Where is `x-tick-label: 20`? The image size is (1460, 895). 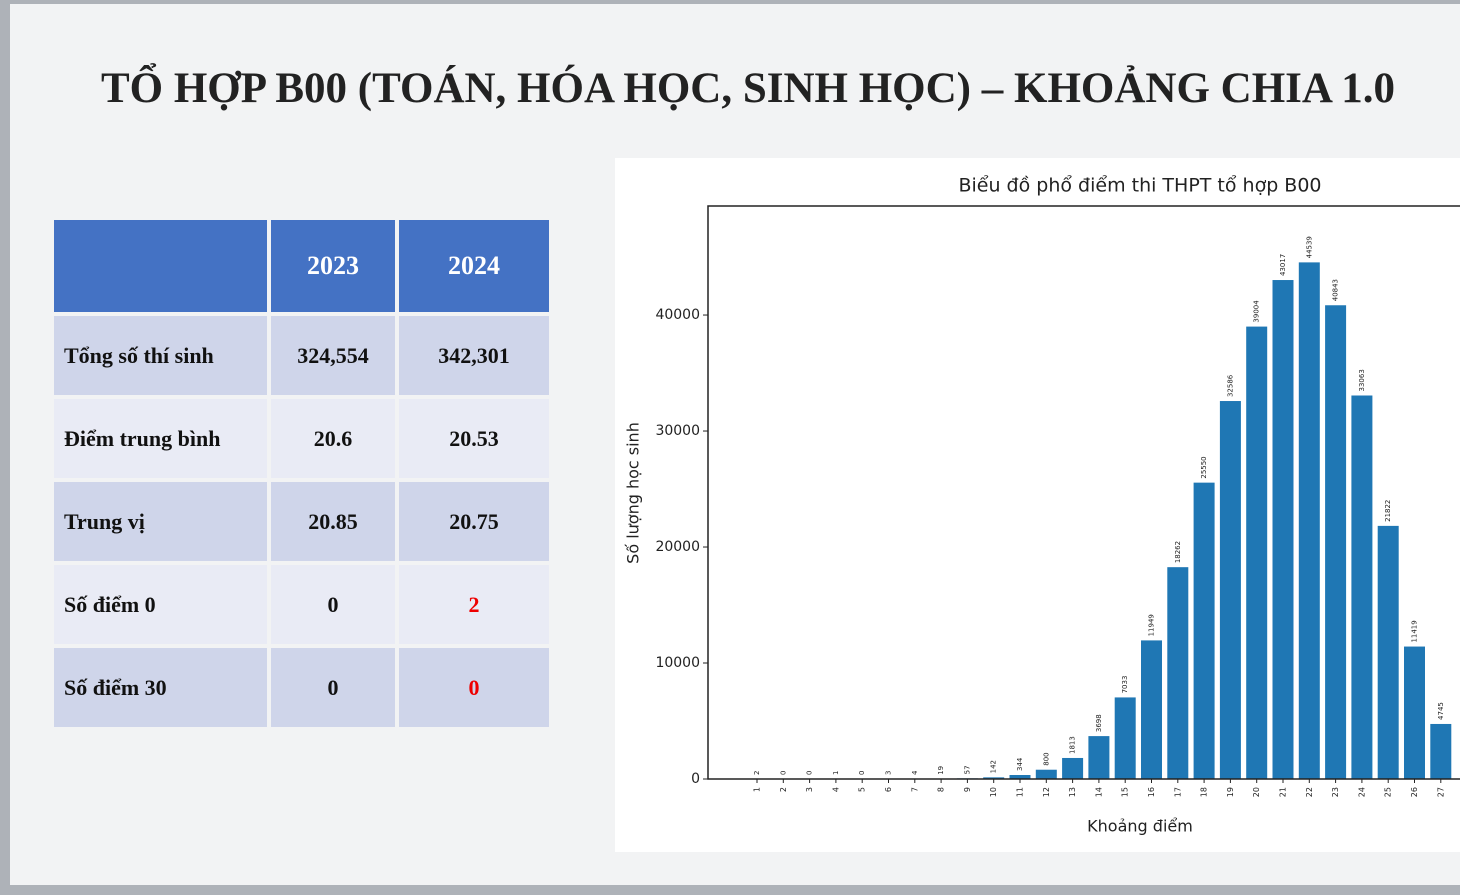 x-tick-label: 20 is located at coordinates (1256, 792).